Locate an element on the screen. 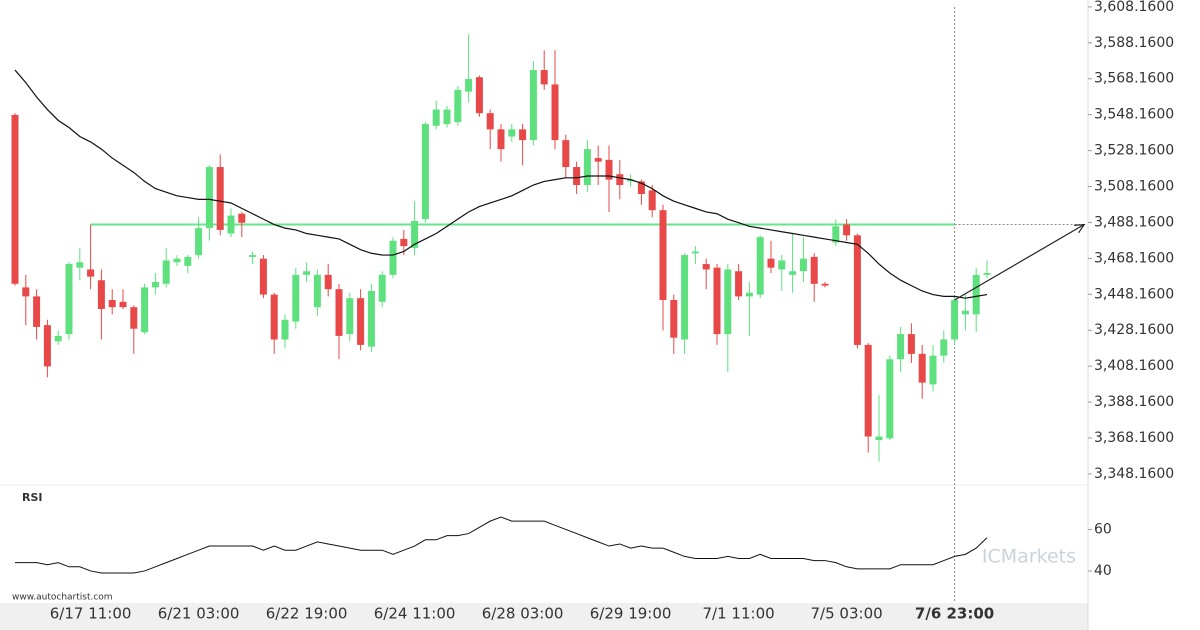  arrow-head is located at coordinates (1080, 228).